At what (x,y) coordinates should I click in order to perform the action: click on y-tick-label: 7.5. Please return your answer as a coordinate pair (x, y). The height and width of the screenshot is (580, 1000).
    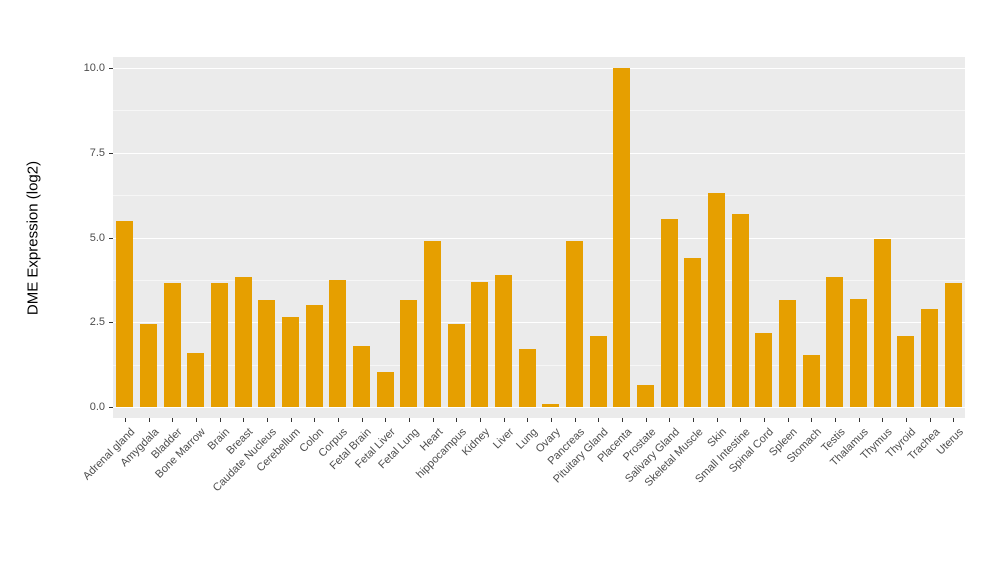
    Looking at the image, I should click on (97, 152).